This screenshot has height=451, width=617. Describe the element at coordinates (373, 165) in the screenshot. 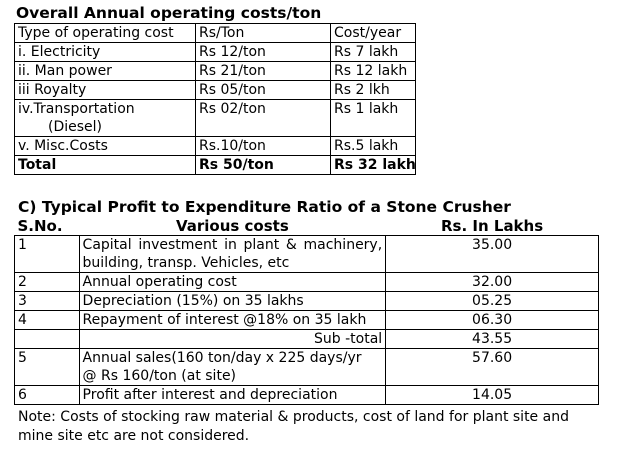

I see `total-year: Rs 32 lakh` at that location.